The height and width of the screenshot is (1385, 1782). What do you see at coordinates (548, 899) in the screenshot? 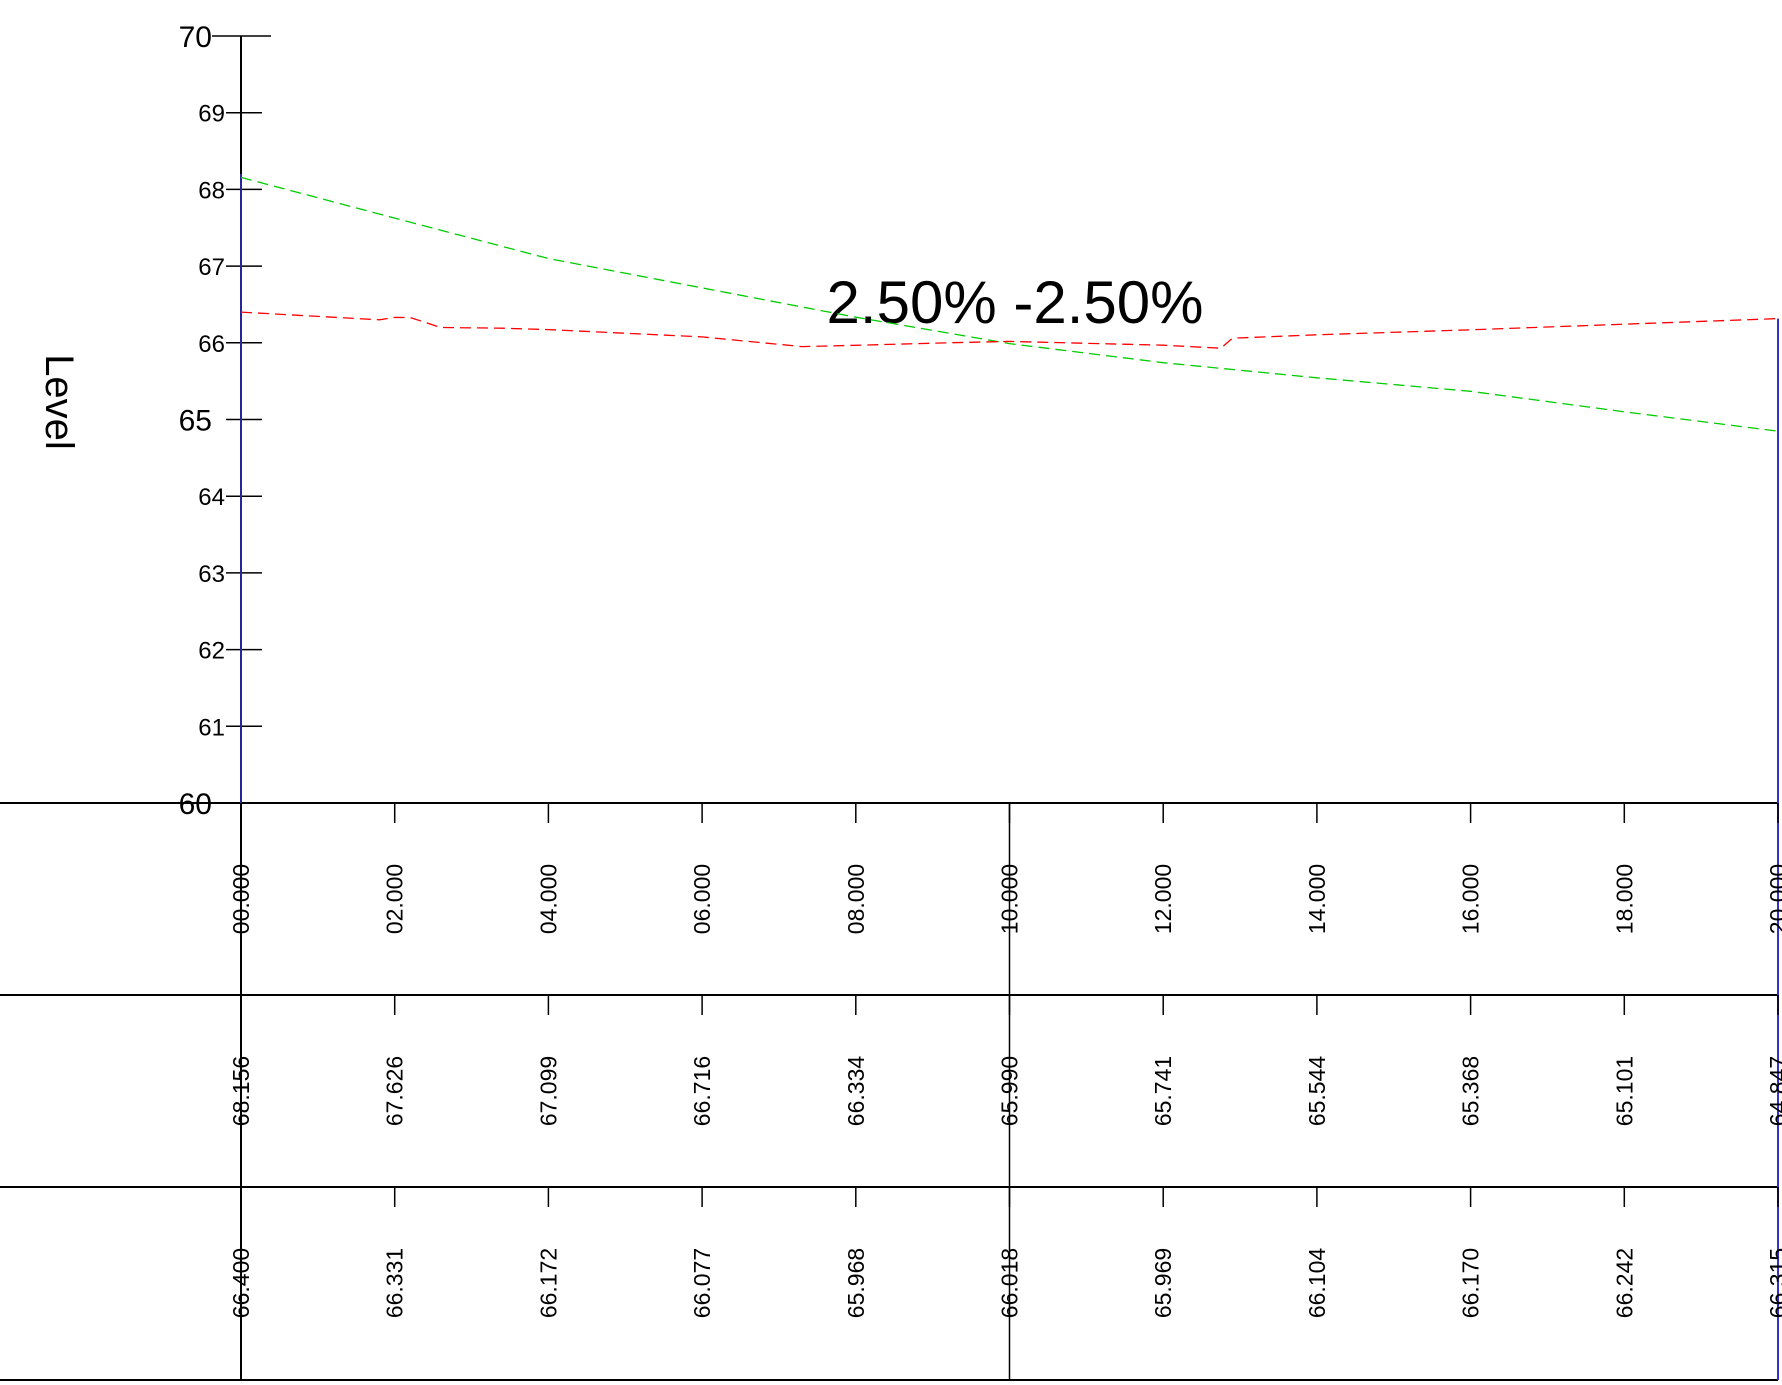
I see `band-label: 04.000` at bounding box center [548, 899].